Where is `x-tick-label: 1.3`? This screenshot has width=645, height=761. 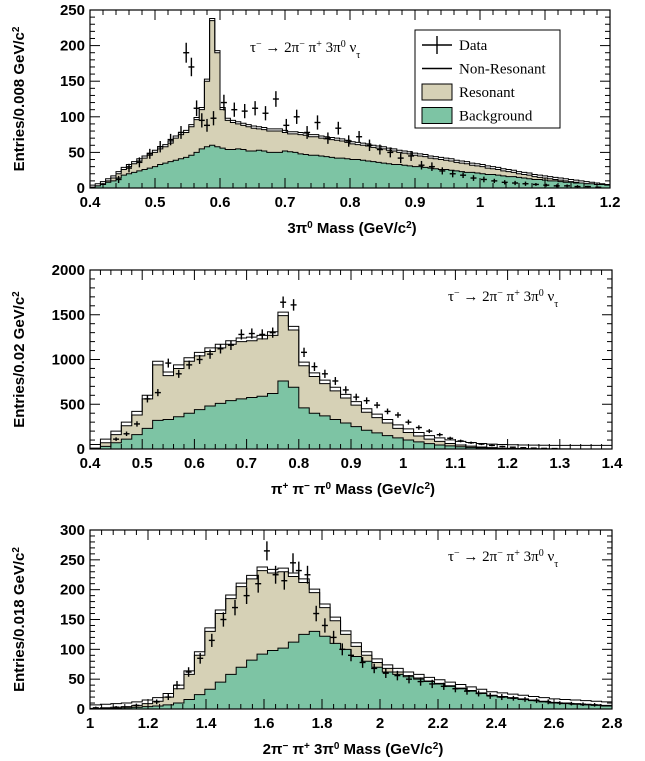 x-tick-label: 1.3 is located at coordinates (559, 463).